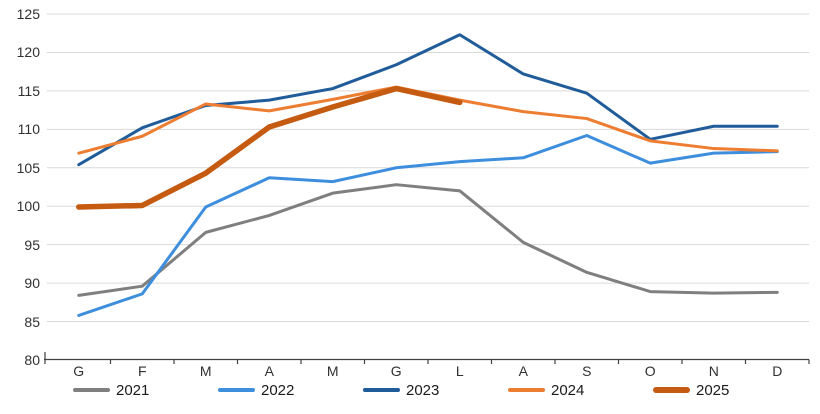 Image resolution: width=820 pixels, height=414 pixels. What do you see at coordinates (777, 371) in the screenshot?
I see `x-axis-label: D` at bounding box center [777, 371].